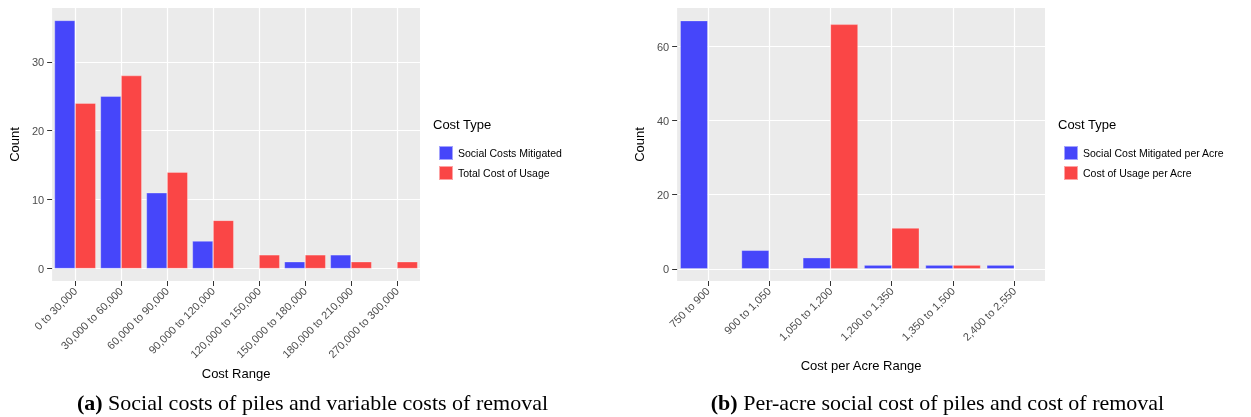 This screenshot has width=1251, height=417. What do you see at coordinates (38, 61) in the screenshot?
I see `y-tick-label: 30` at bounding box center [38, 61].